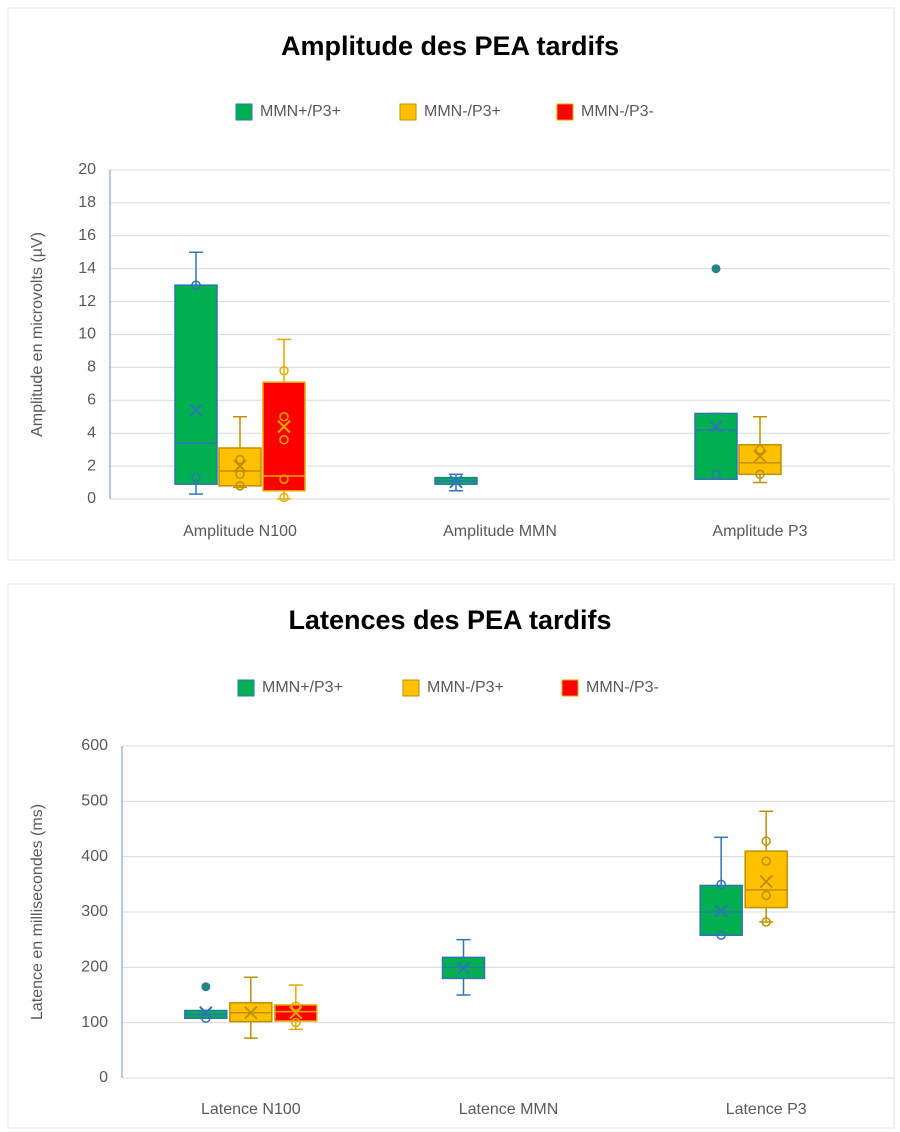  I want to click on x-tick-label: Latence P3, so click(766, 1109).